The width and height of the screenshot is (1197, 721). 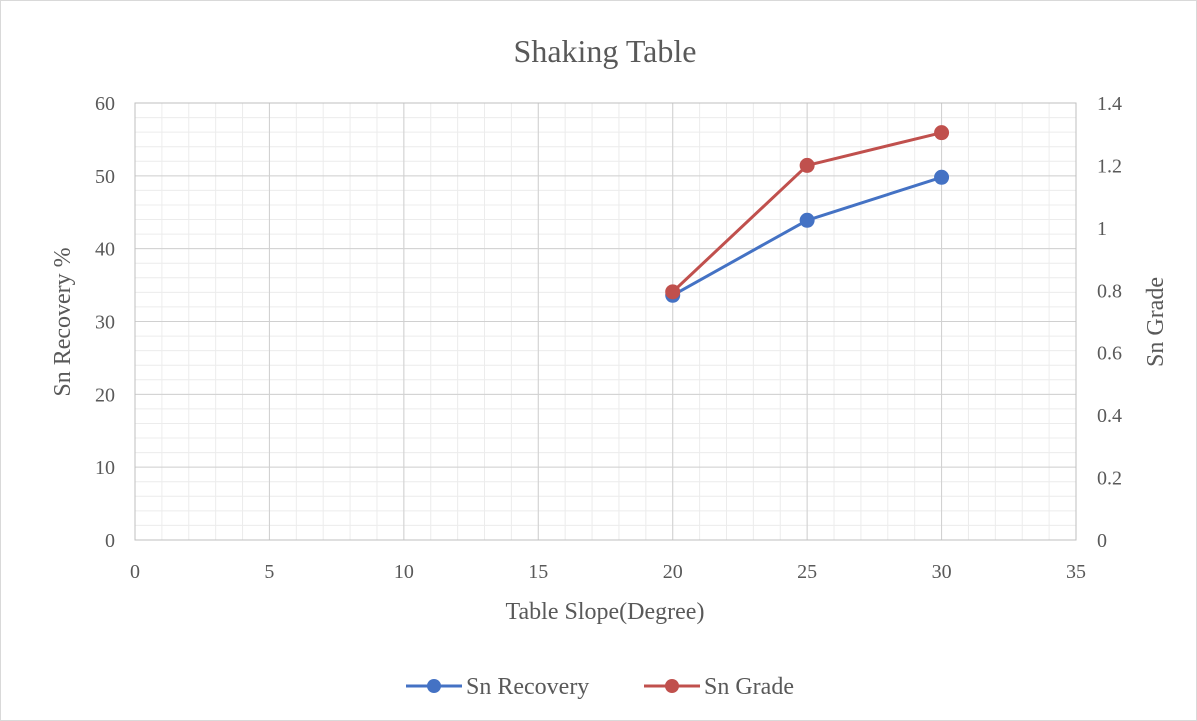 What do you see at coordinates (1102, 541) in the screenshot?
I see `y2-tick-label: 0` at bounding box center [1102, 541].